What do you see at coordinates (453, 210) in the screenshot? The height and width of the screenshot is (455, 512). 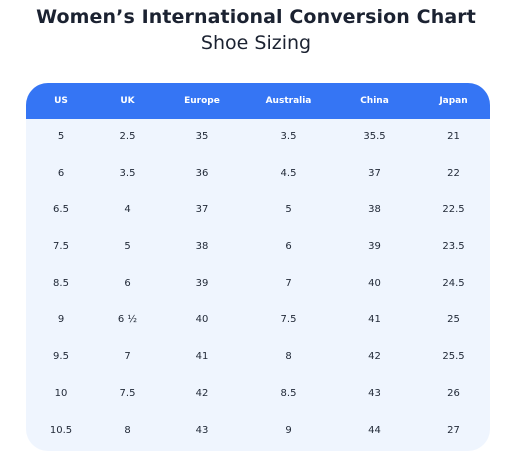 I see `table-cell-japan: 22.5` at bounding box center [453, 210].